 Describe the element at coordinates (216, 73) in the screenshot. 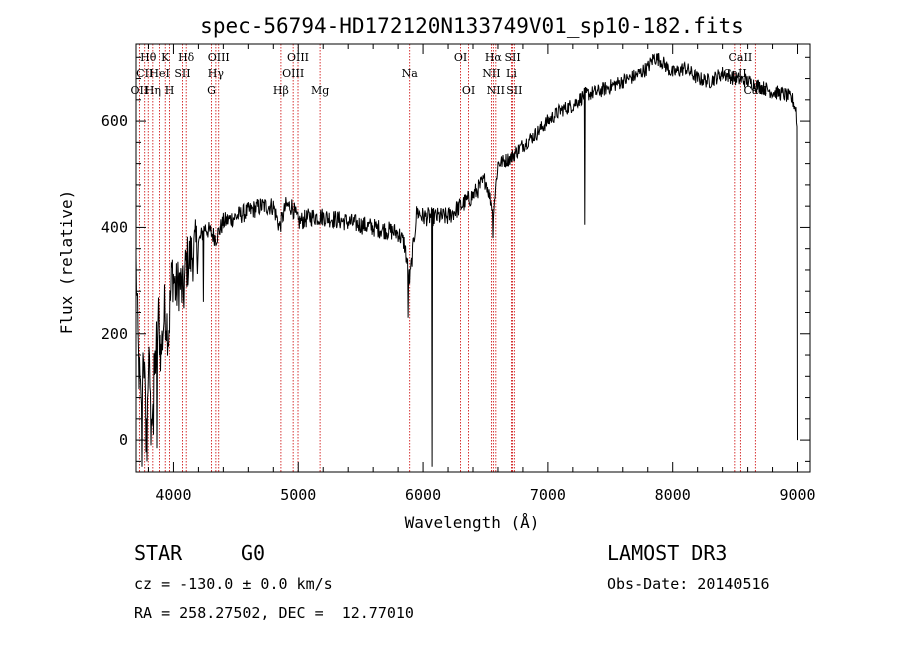

I see `line-label-10: Hγ` at that location.